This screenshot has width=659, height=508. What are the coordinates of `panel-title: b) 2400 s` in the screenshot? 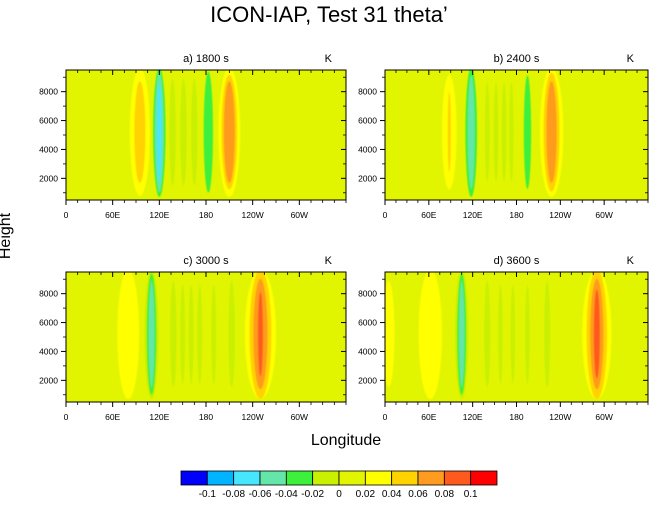 It's located at (517, 59).